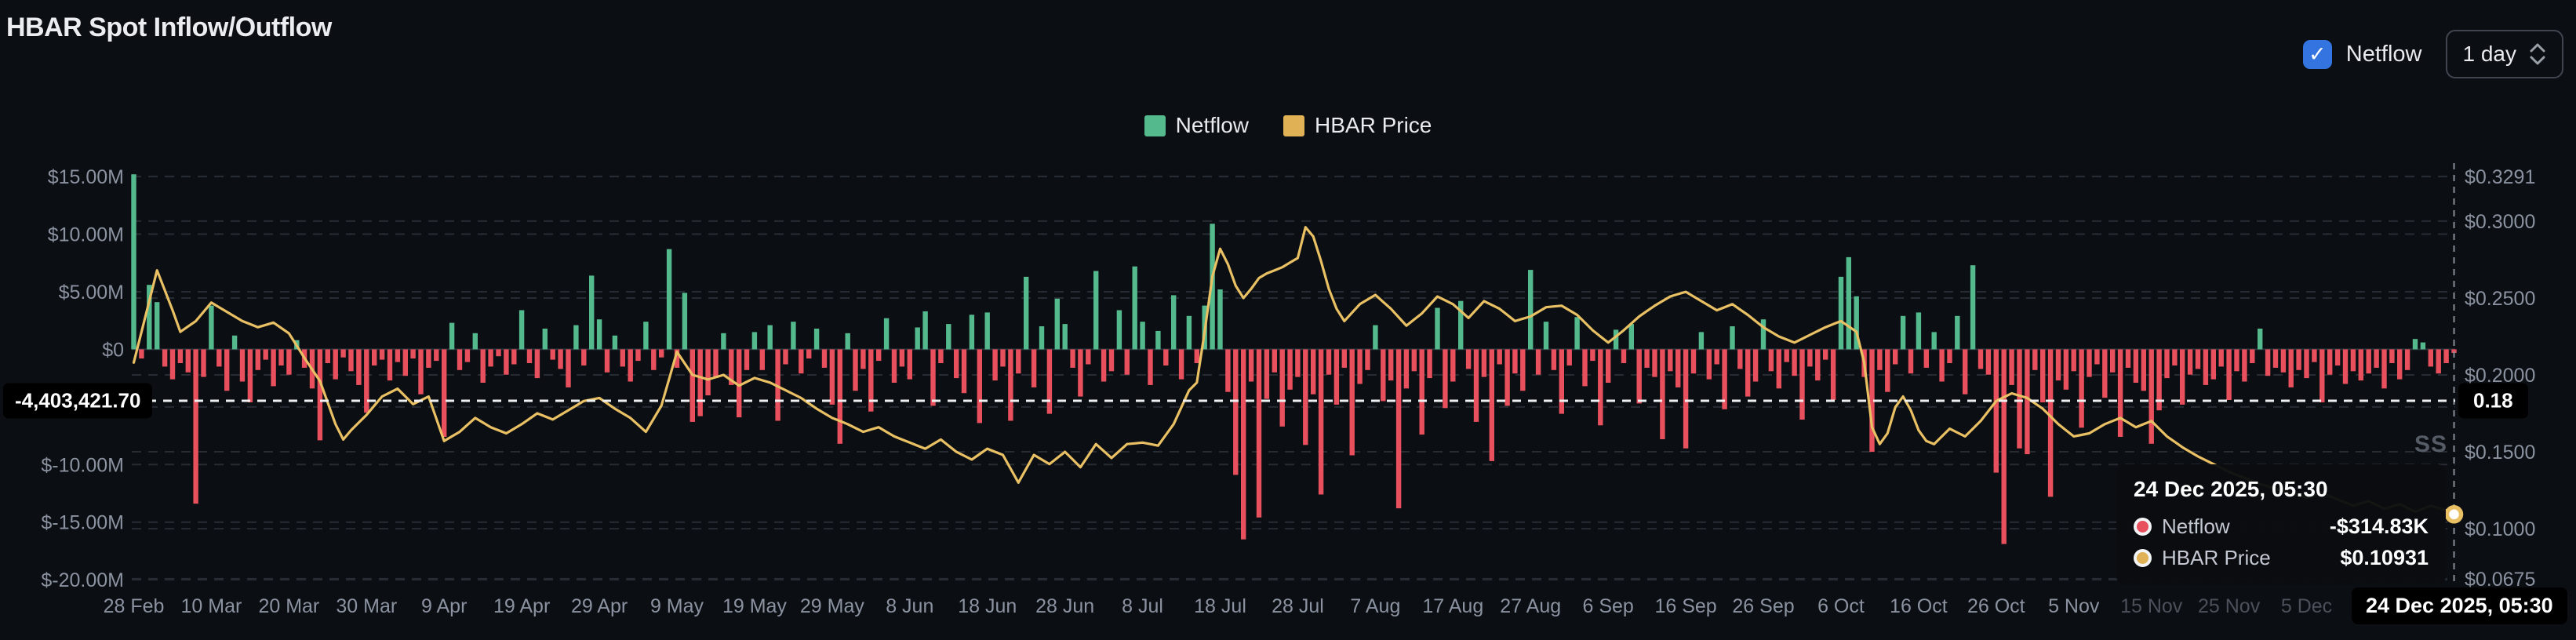 The width and height of the screenshot is (2576, 640). Describe the element at coordinates (2143, 527) in the screenshot. I see `netflow-dot-icon` at that location.